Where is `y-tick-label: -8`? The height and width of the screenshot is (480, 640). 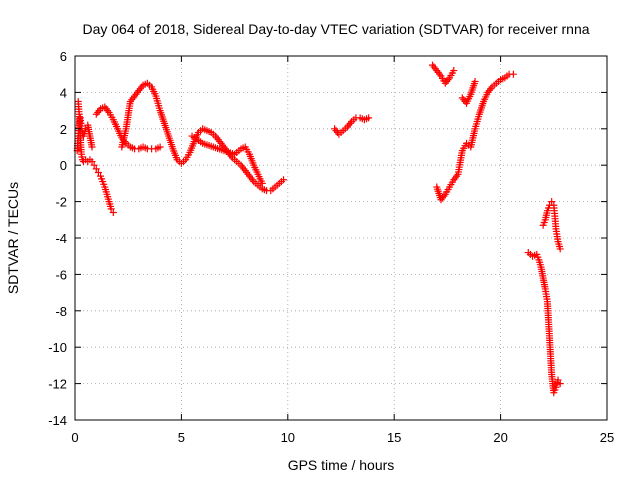 y-tick-label: -8 is located at coordinates (61, 311).